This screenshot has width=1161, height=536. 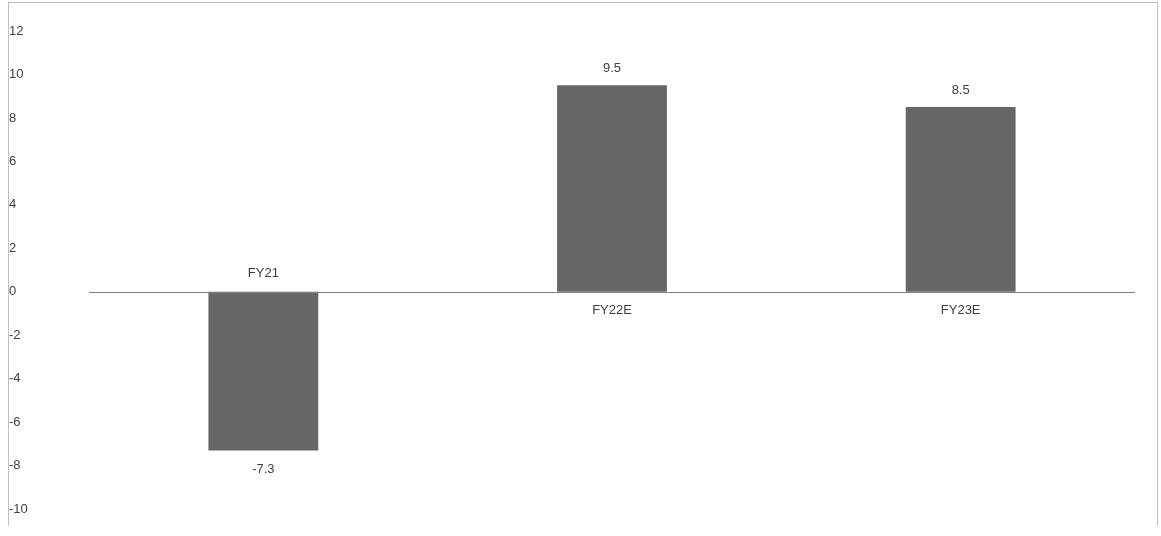 I want to click on y-tick-label: 4, so click(x=13, y=204).